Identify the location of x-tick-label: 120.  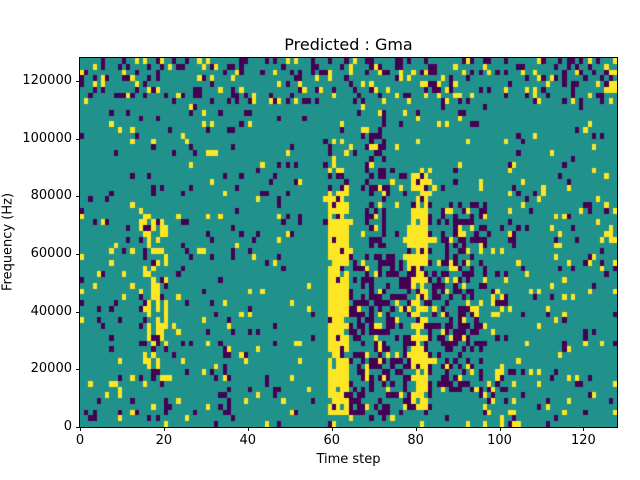
(583, 440).